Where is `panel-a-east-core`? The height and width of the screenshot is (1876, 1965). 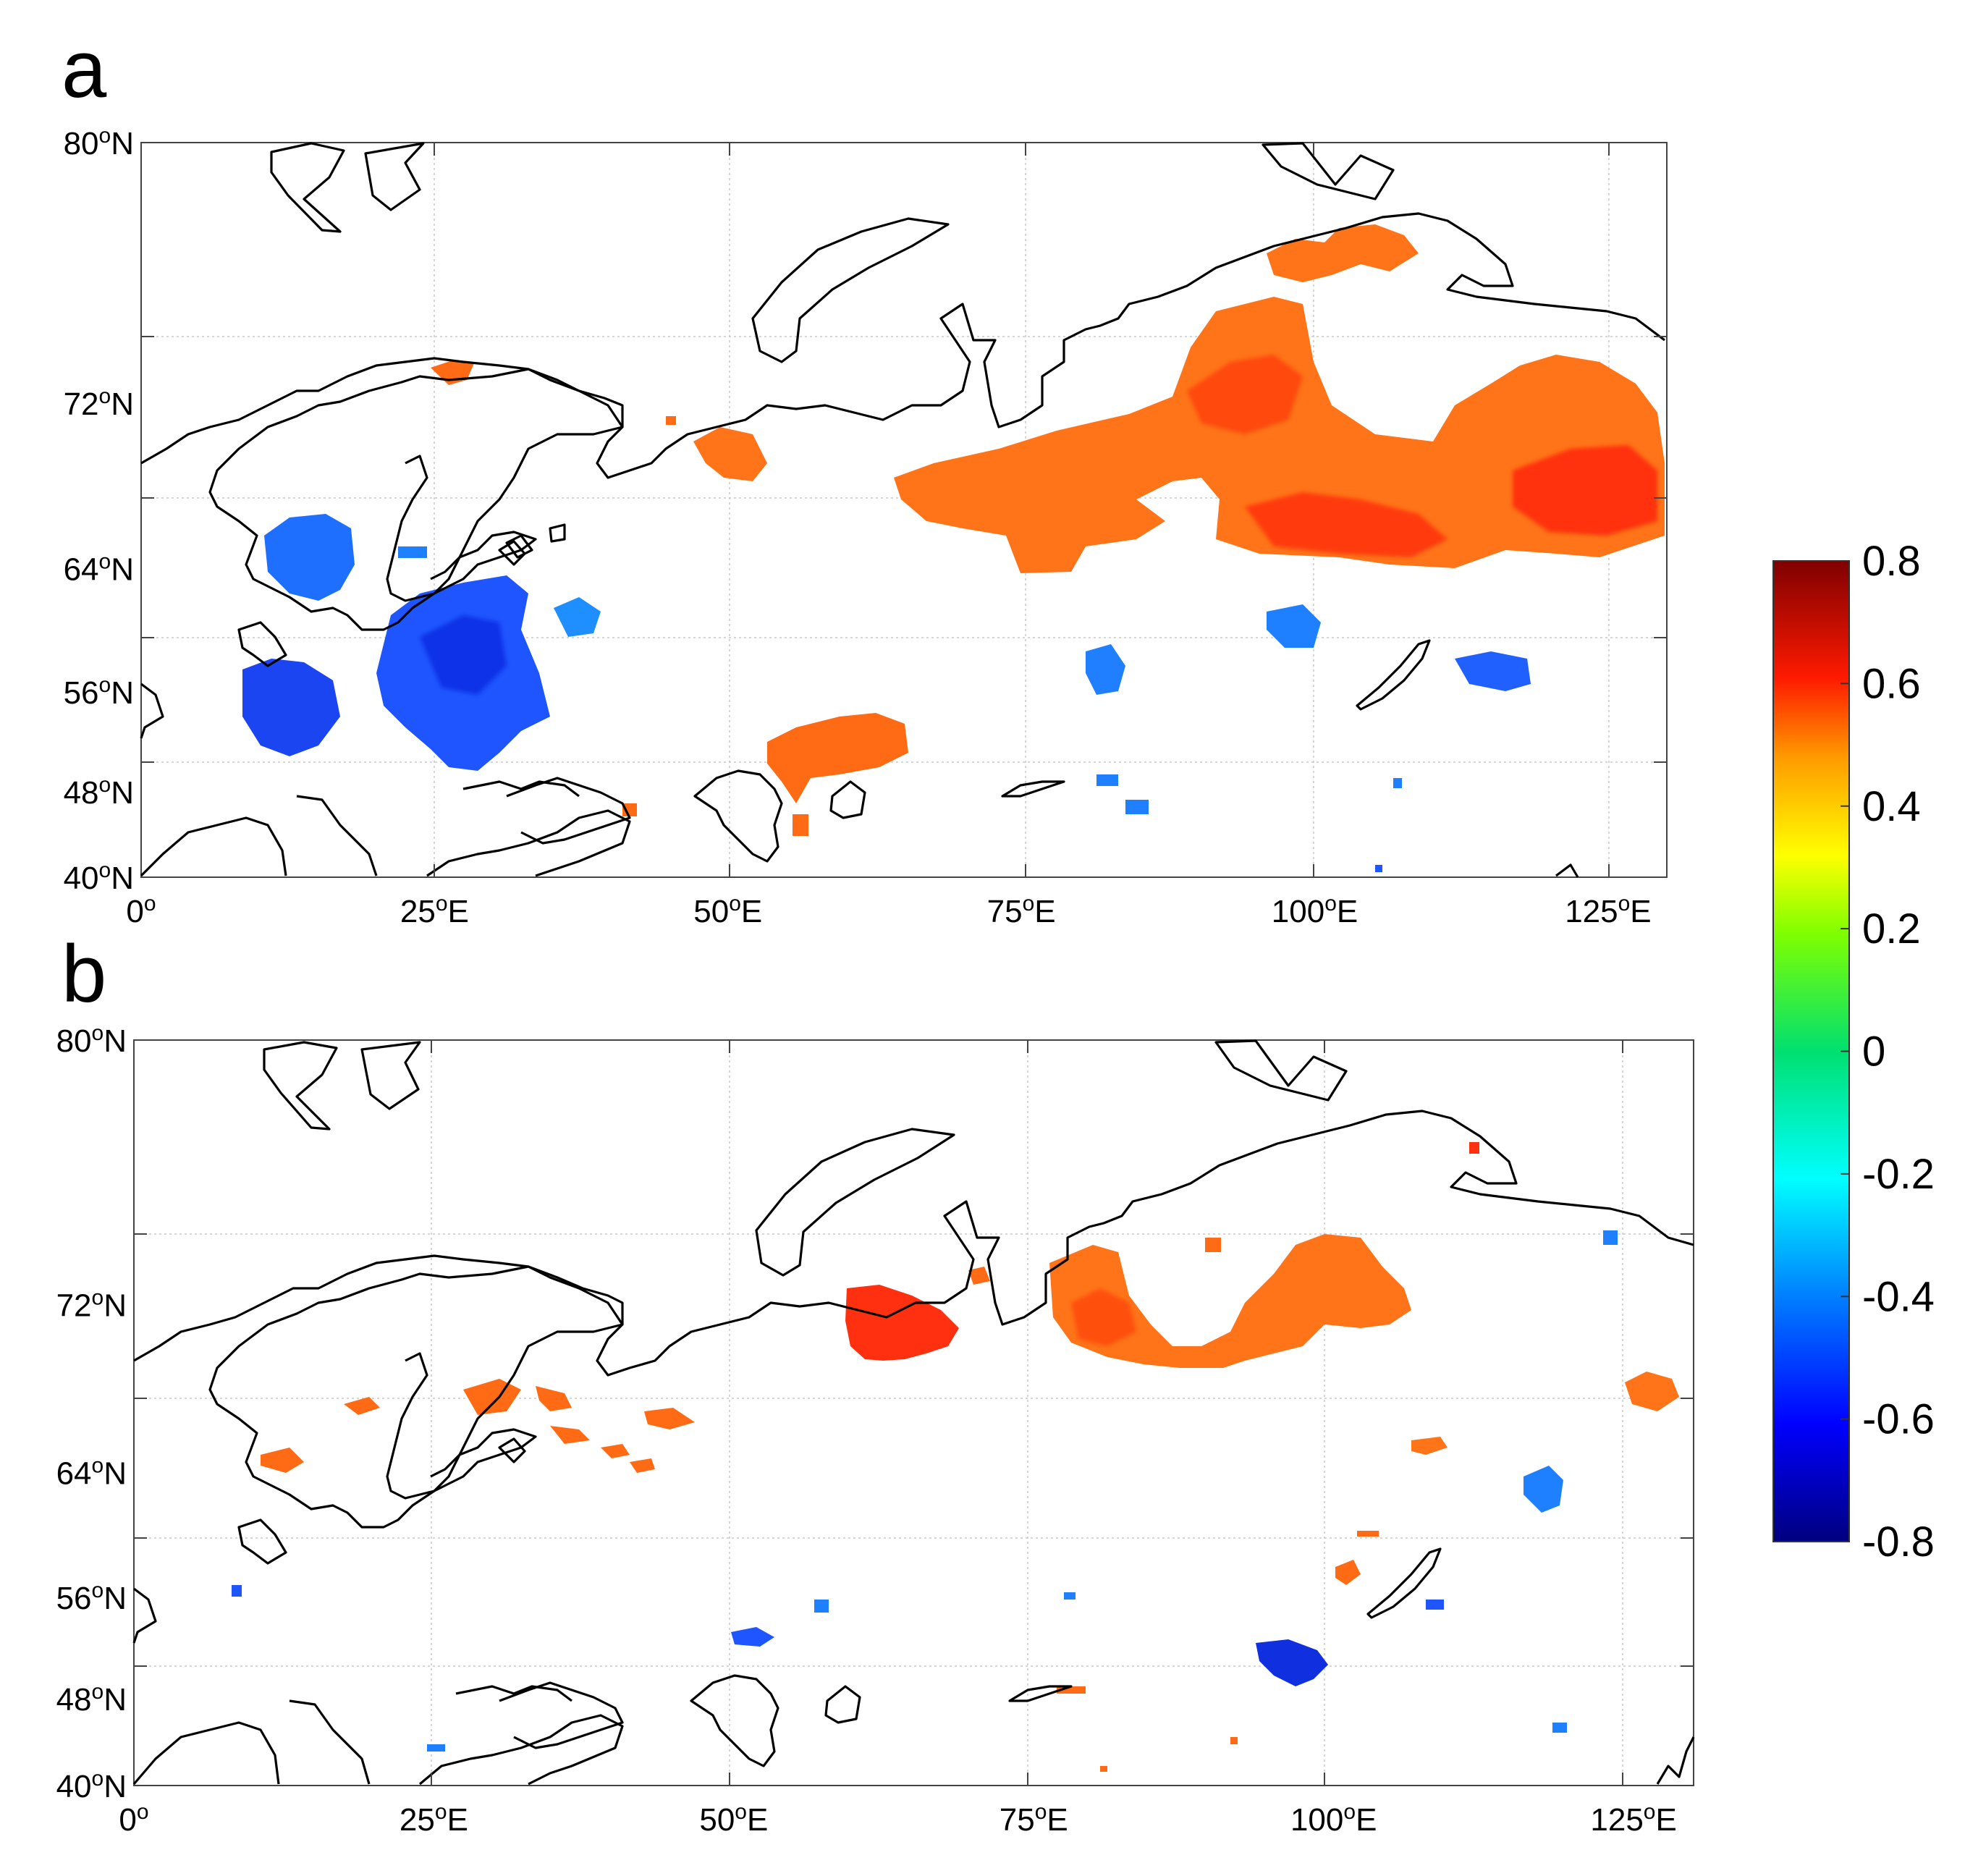 panel-a-east-core is located at coordinates (1585, 490).